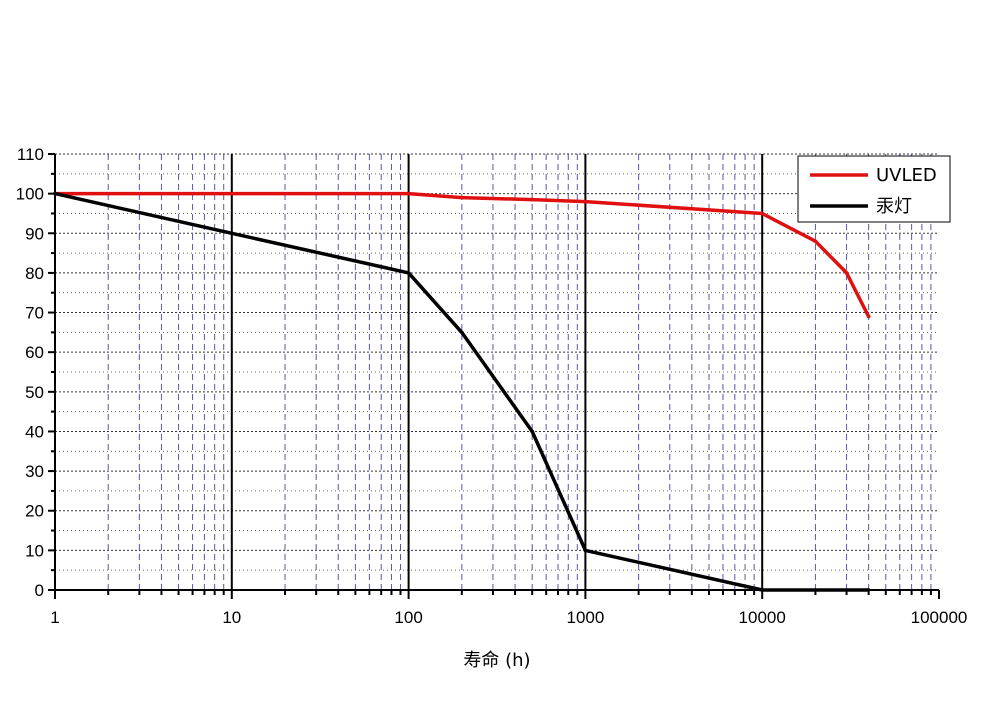 The image size is (981, 728). What do you see at coordinates (939, 617) in the screenshot?
I see `x-tick-label: 100000` at bounding box center [939, 617].